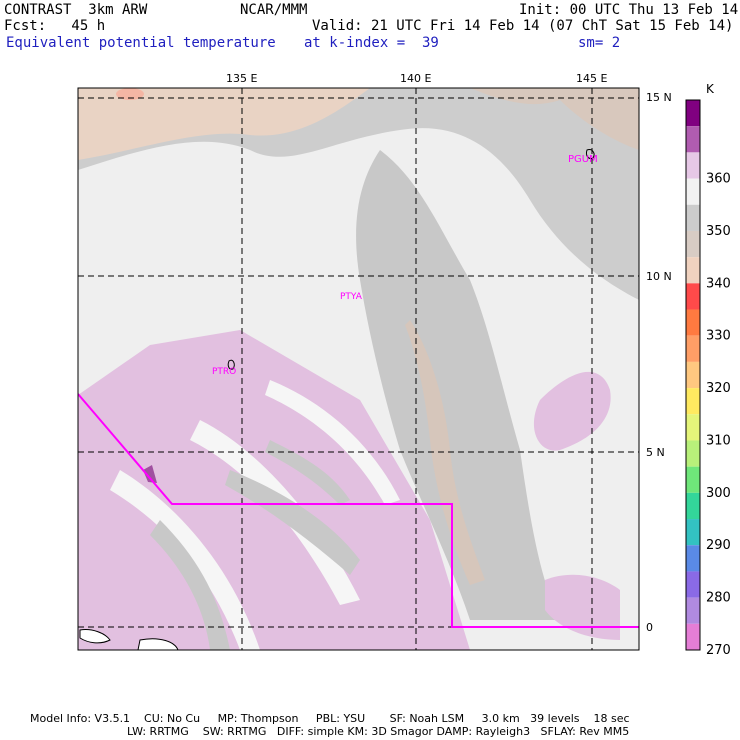 This screenshot has width=740, height=740. I want to click on colorbar-frame, so click(693, 375).